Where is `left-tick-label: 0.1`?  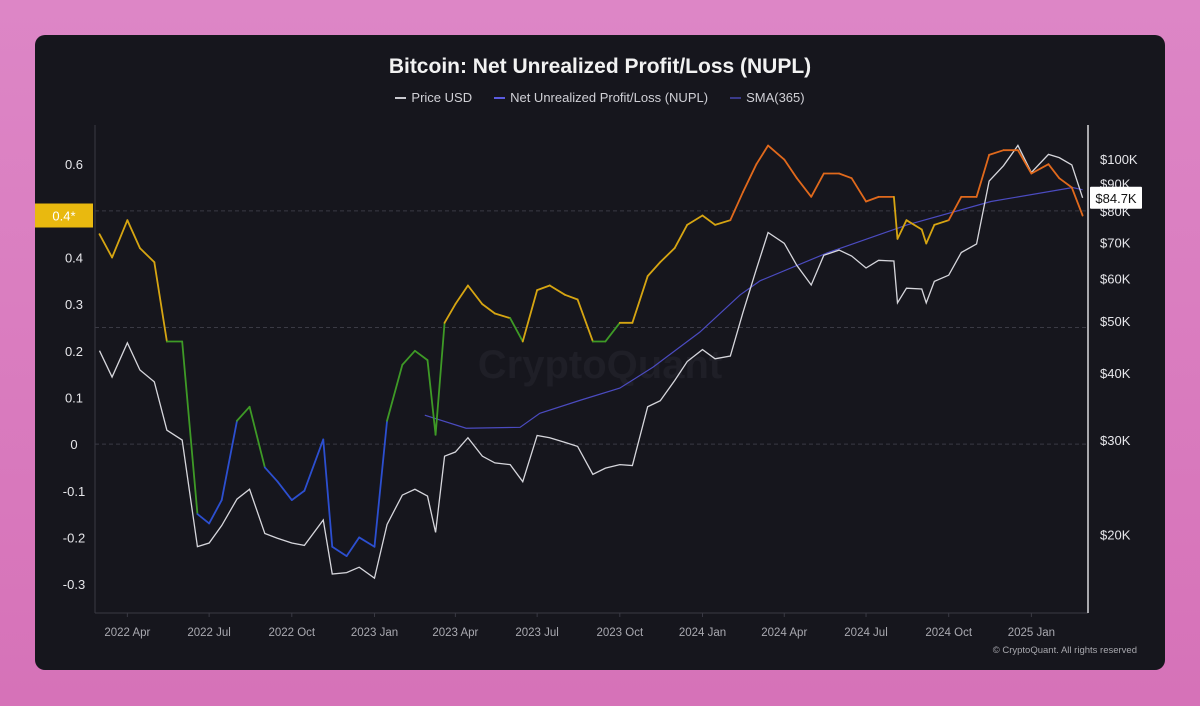
left-tick-label: 0.1 is located at coordinates (74, 397).